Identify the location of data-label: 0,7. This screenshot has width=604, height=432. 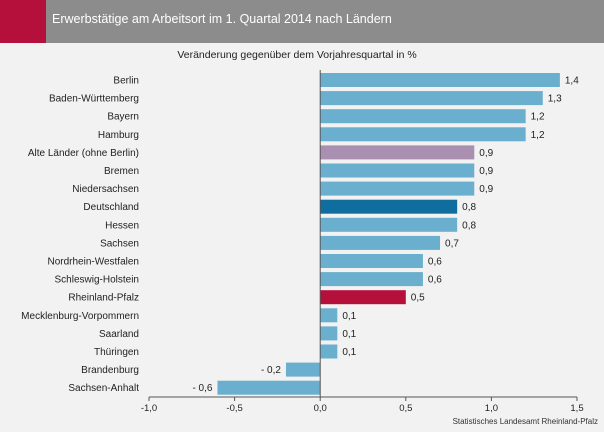
(452, 243).